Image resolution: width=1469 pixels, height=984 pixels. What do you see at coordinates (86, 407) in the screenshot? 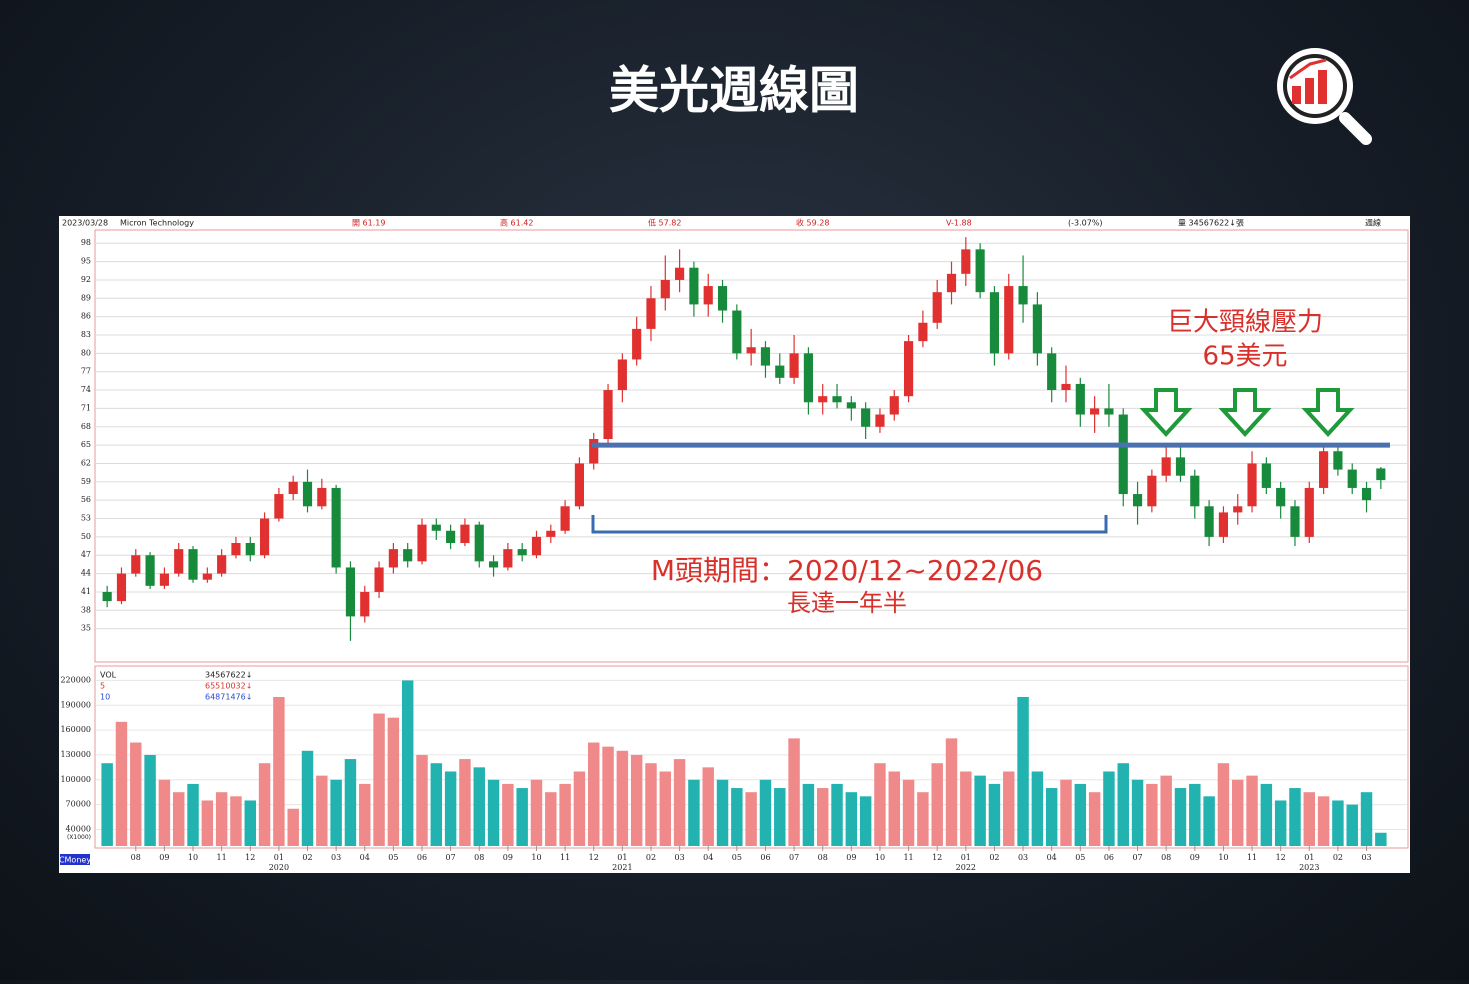
I see `y-tick-label: 71` at bounding box center [86, 407].